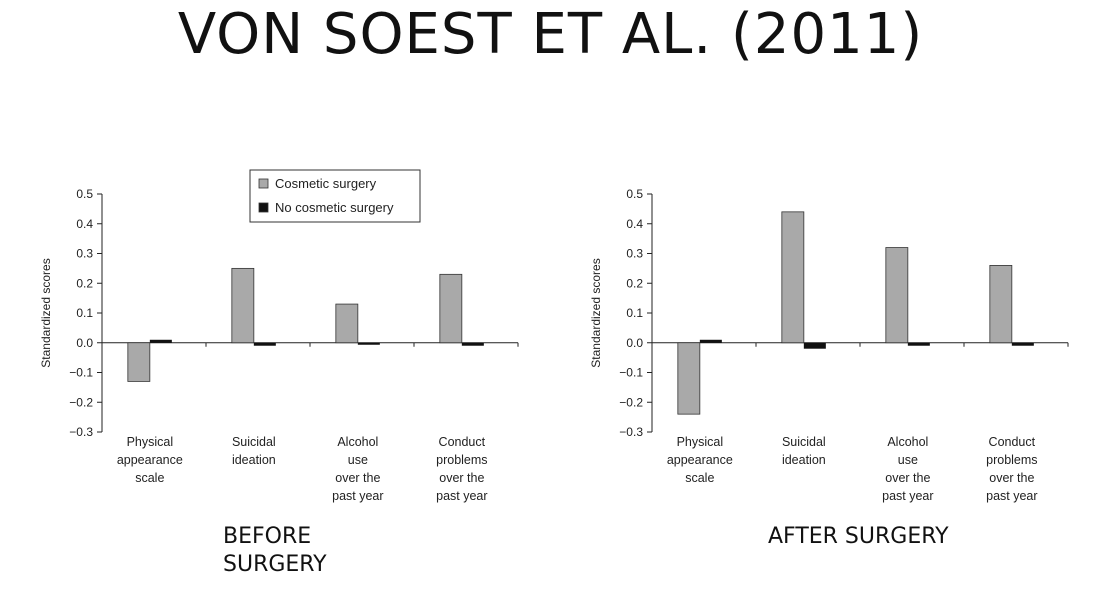 The height and width of the screenshot is (605, 1101). I want to click on legend-label: No cosmetic surgery, so click(334, 207).